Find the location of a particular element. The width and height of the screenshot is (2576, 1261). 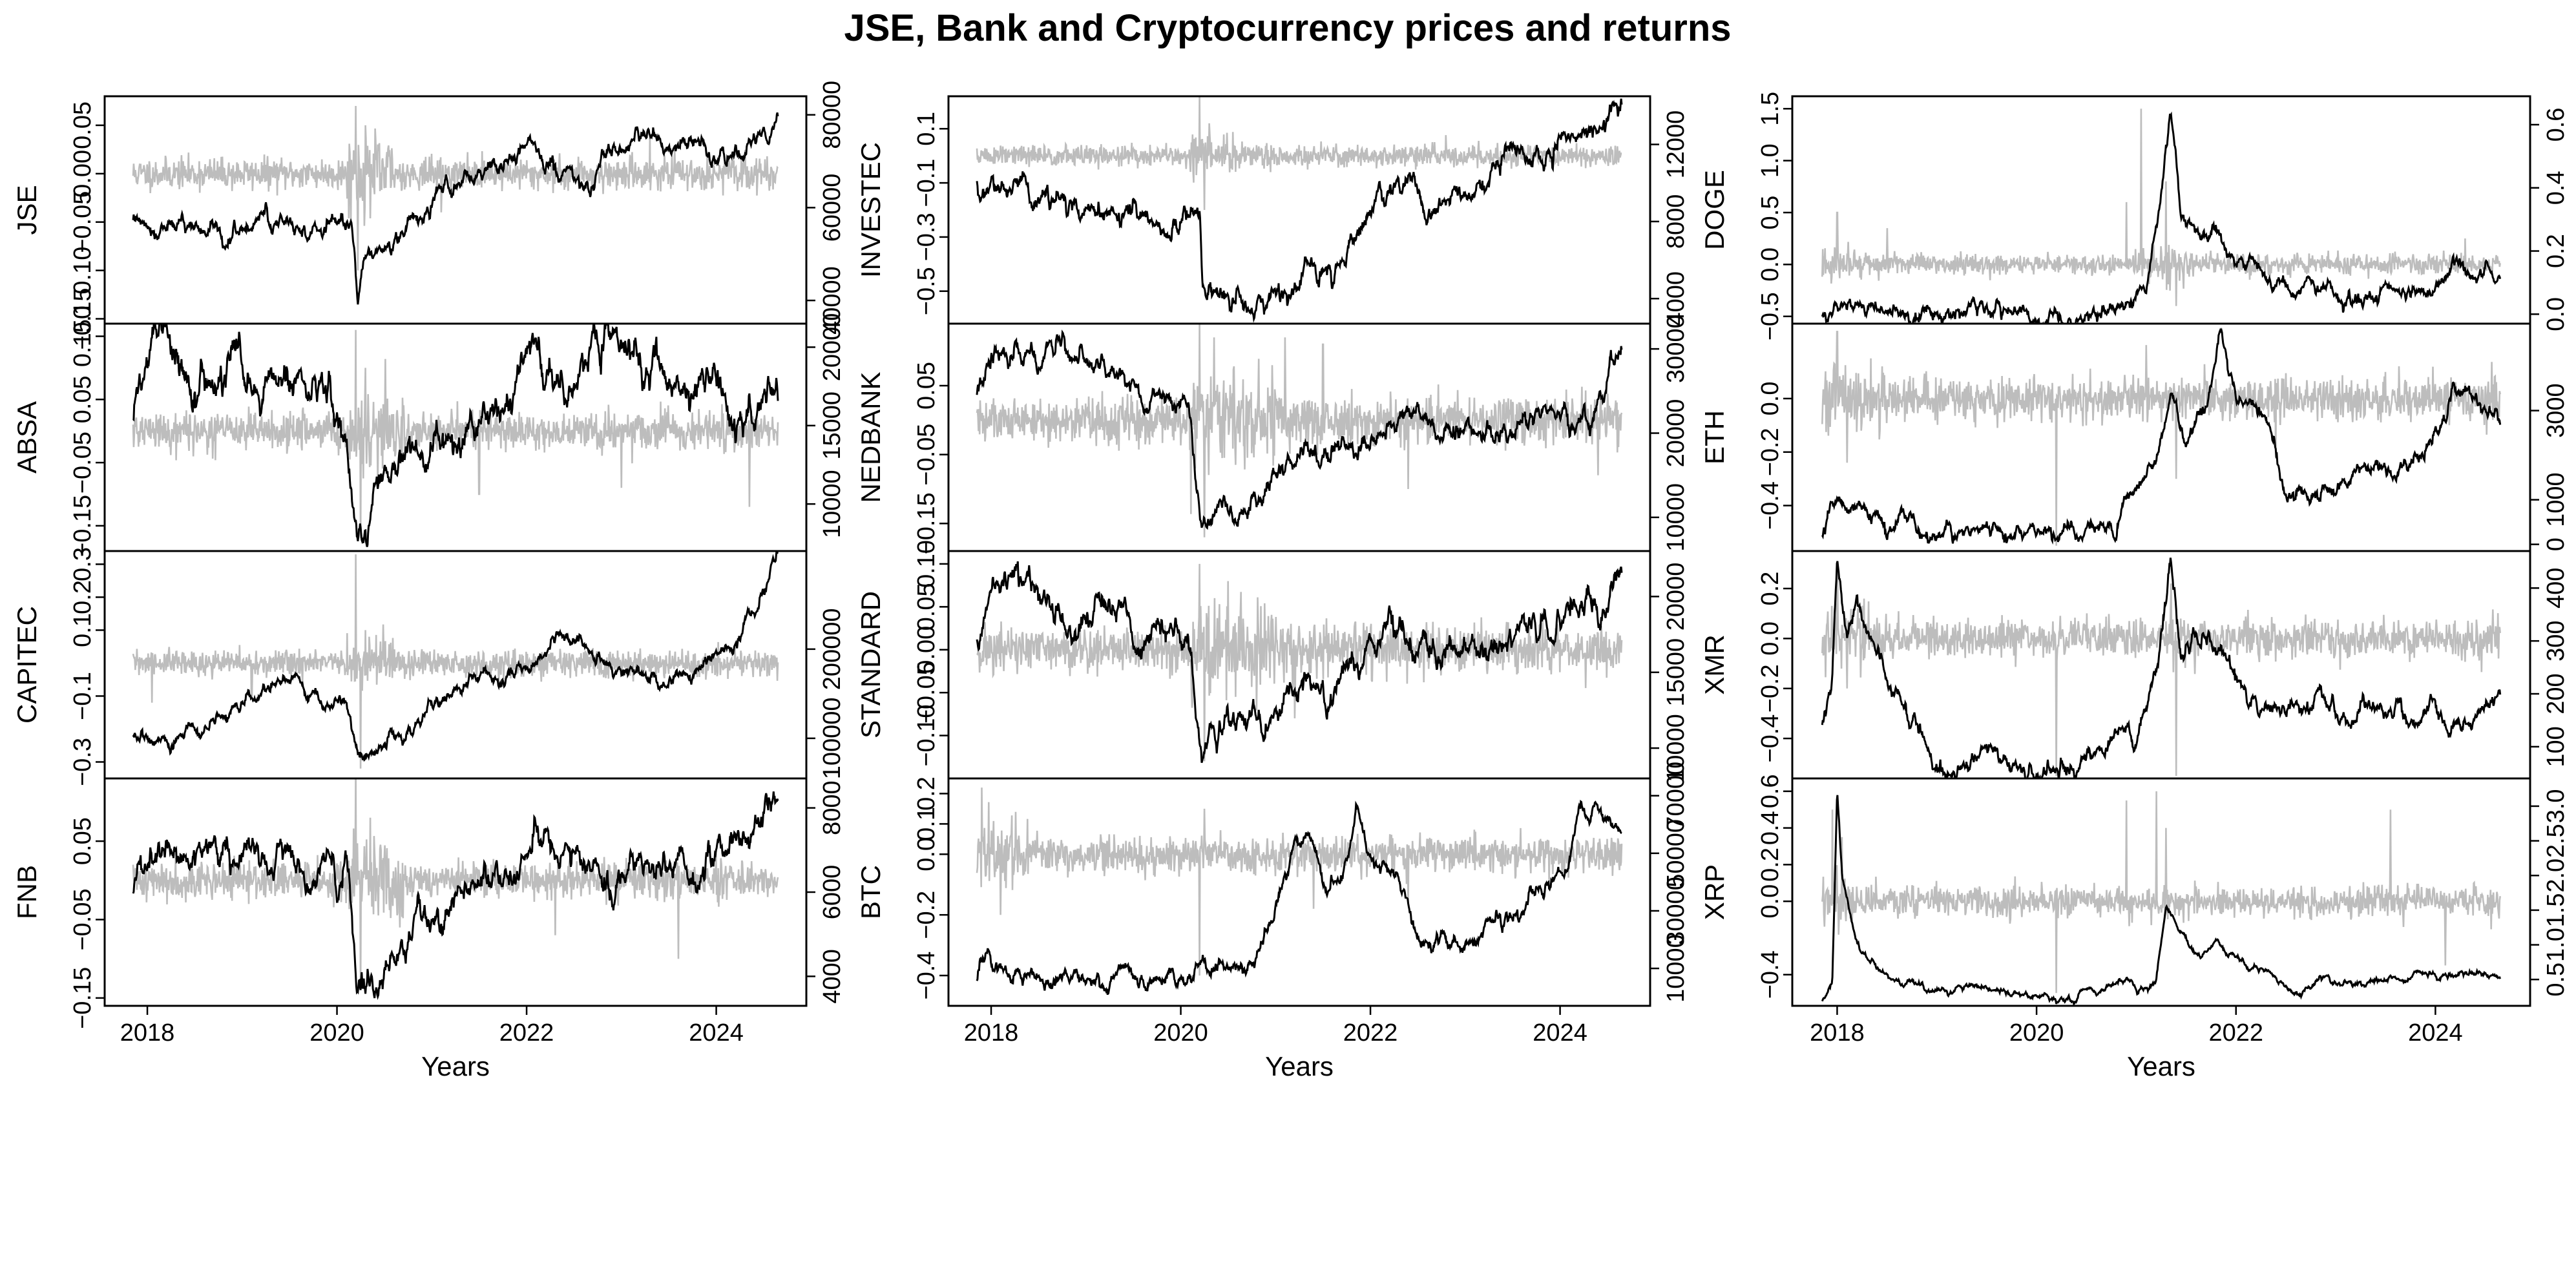

right-tick-label: 100 is located at coordinates (2556, 746).